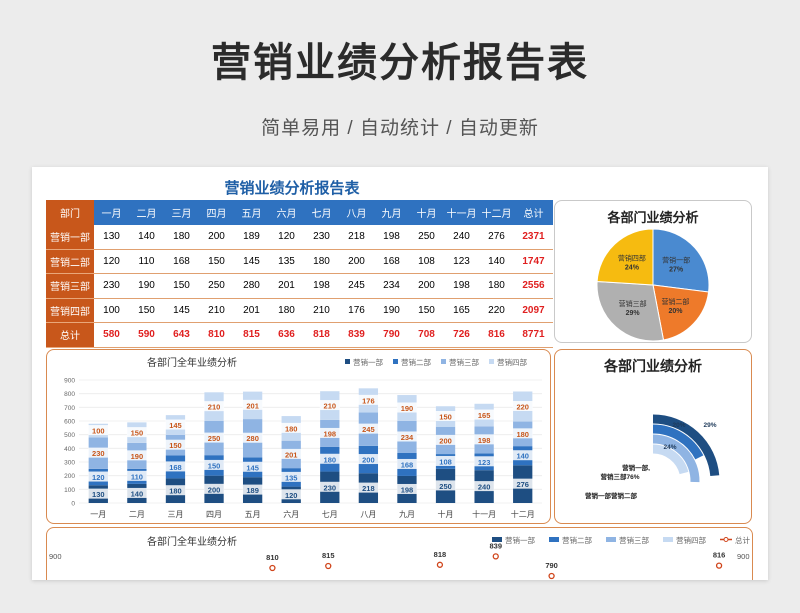 The width and height of the screenshot is (800, 613). I want to click on radial-value-label: 29%, so click(709, 425).